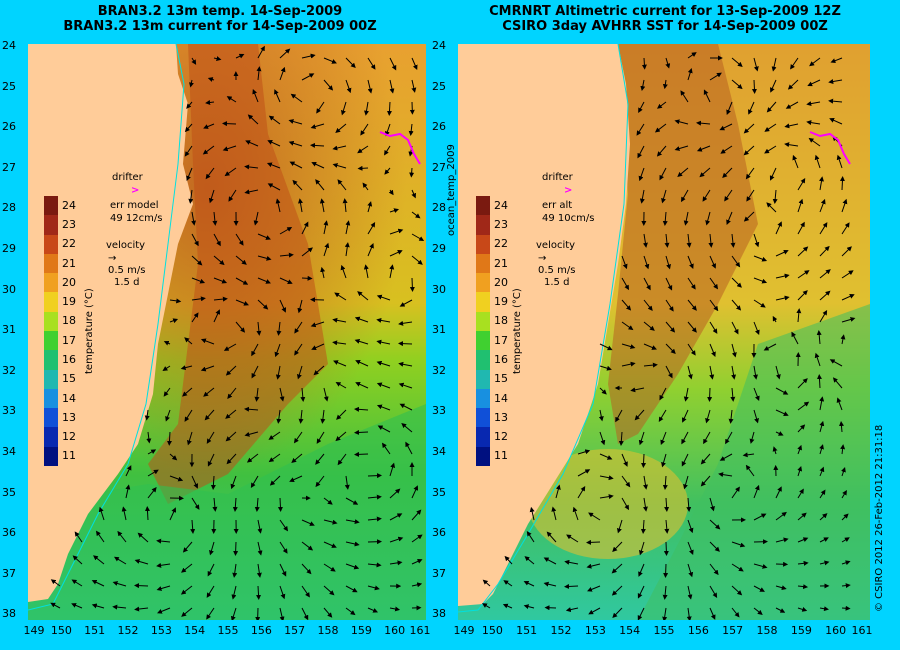  What do you see at coordinates (439, 289) in the screenshot?
I see `latitude-tick-label: 30` at bounding box center [439, 289].